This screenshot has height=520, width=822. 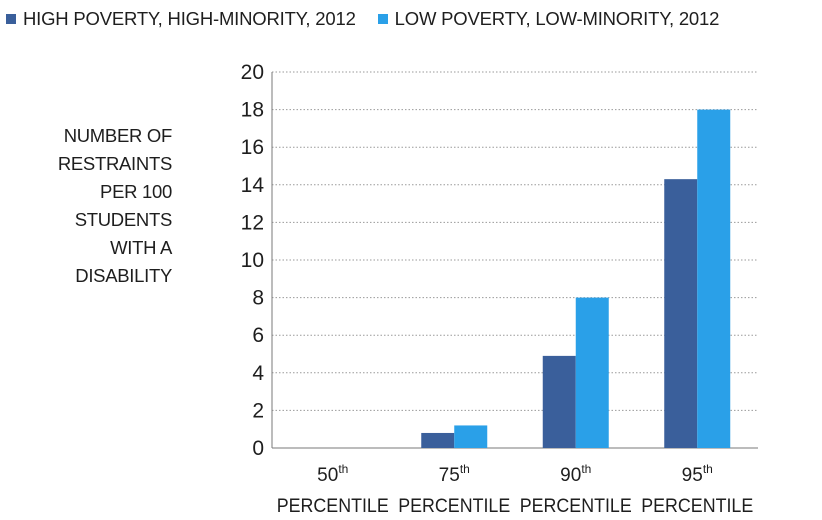 I want to click on legend-item-high-poverty: HIGH POVERTY, HIGH-MINORITY, 2012, so click(x=181, y=19).